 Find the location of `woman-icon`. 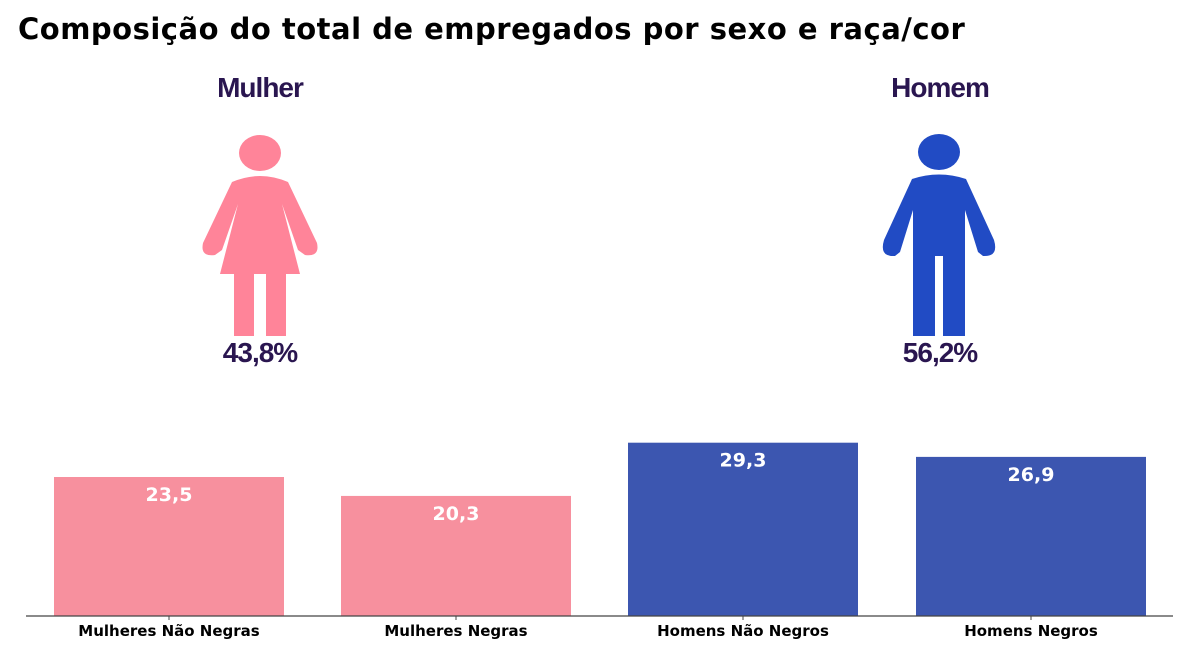

woman-icon is located at coordinates (260, 235).